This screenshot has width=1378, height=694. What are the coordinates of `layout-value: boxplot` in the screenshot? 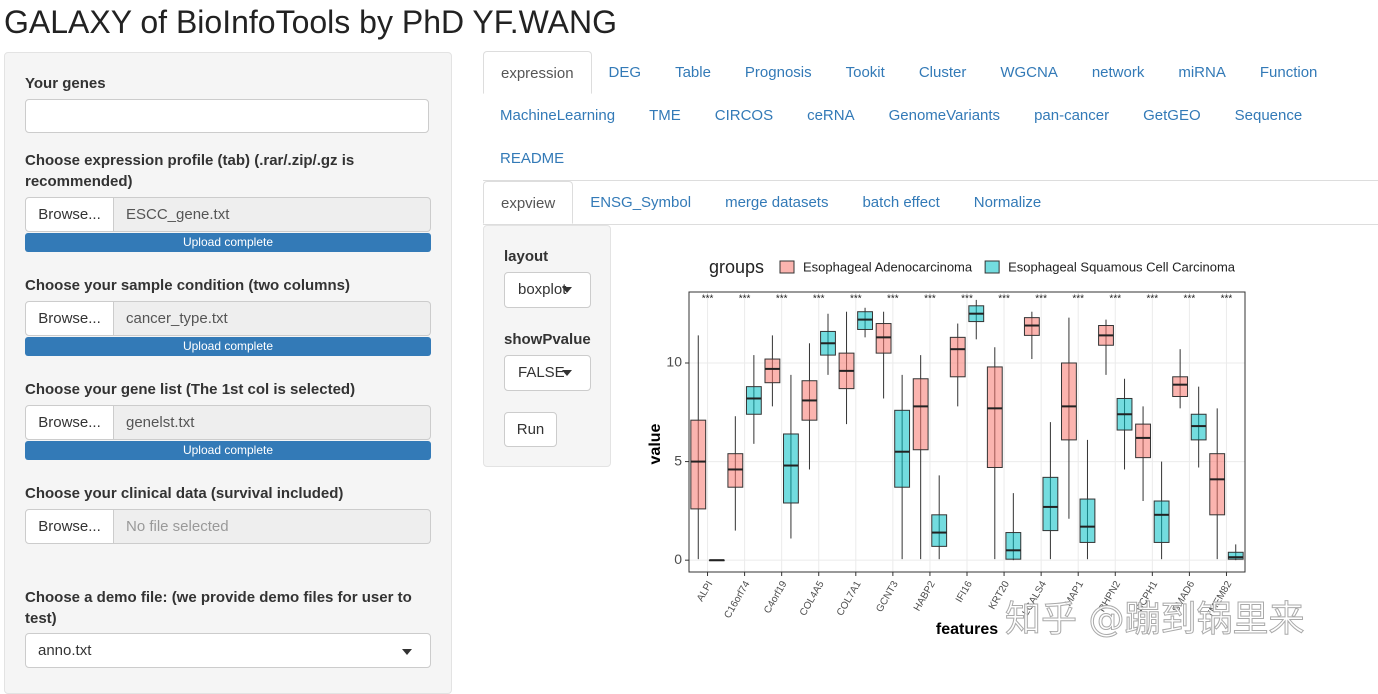 It's located at (542, 289).